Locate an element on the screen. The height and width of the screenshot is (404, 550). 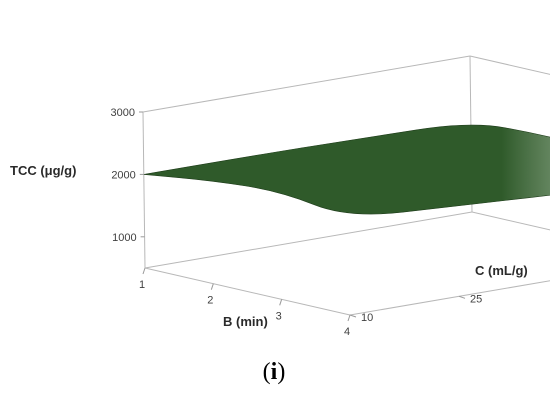
z-tick-label: 2000 is located at coordinates (123, 175).